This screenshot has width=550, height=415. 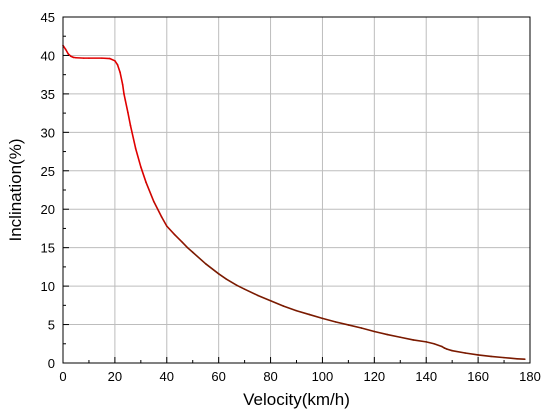 I want to click on y-tick-label: 40, so click(x=48, y=55).